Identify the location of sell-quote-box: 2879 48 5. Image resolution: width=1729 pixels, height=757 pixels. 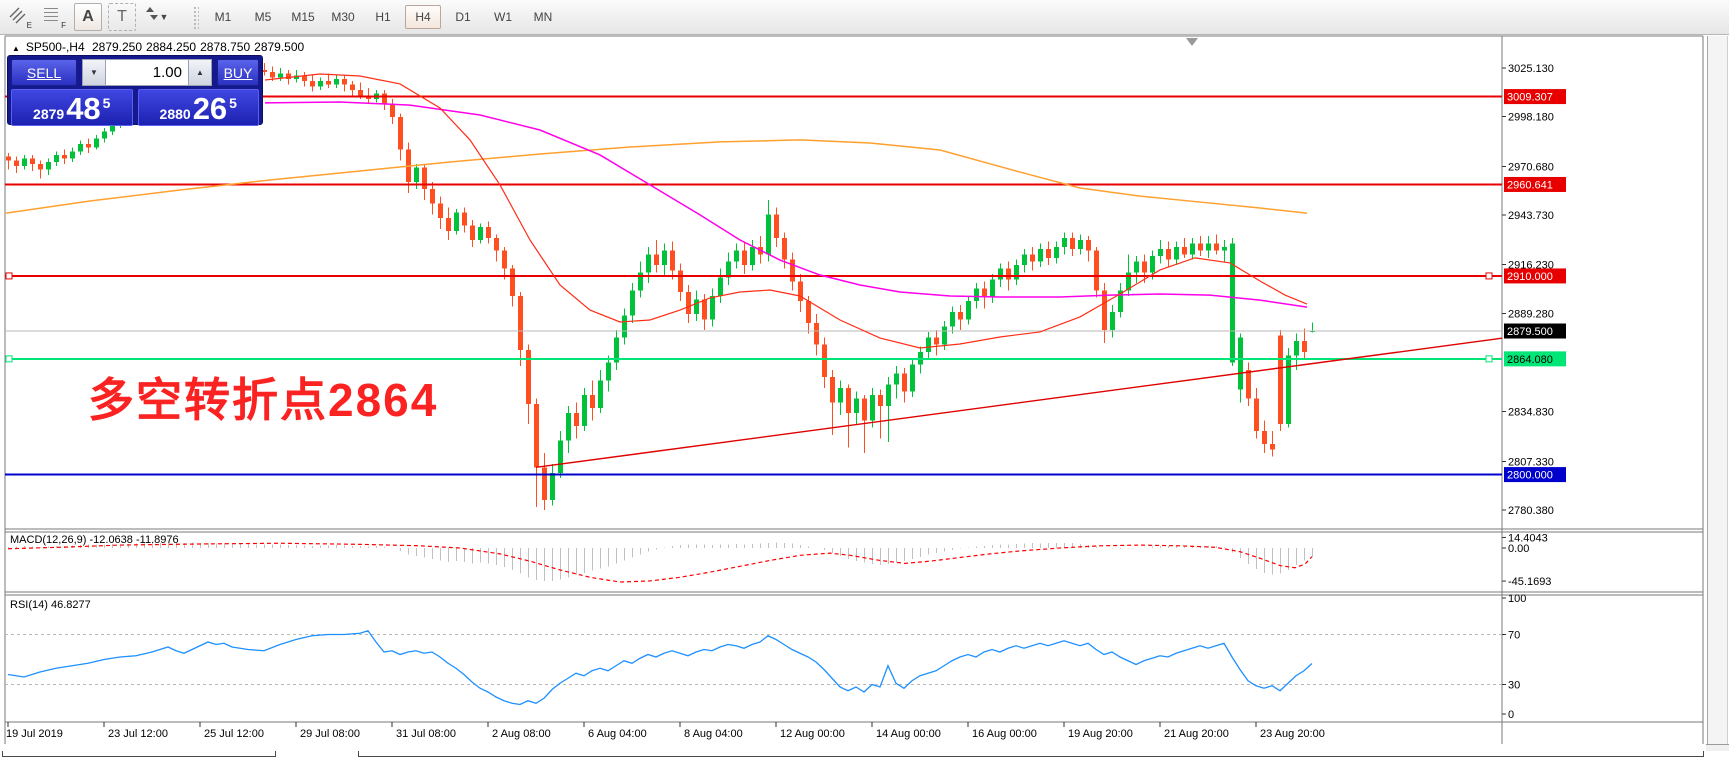
(72, 107).